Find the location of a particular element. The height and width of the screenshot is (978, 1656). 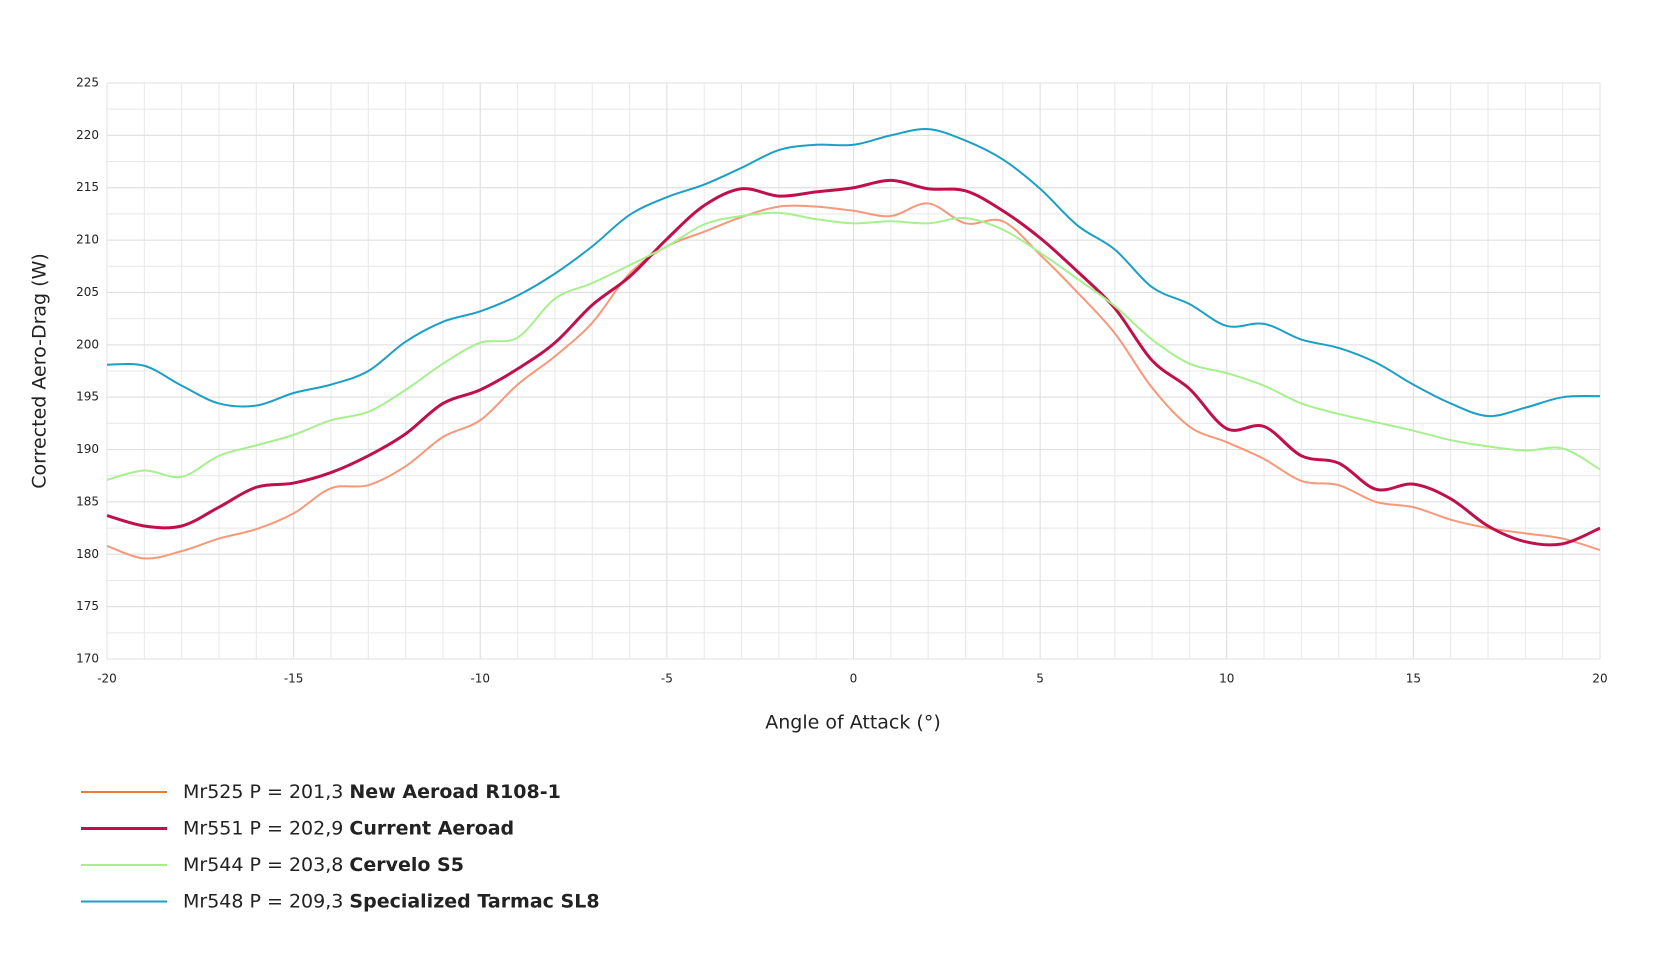

x-tick-label: -10 is located at coordinates (480, 679).